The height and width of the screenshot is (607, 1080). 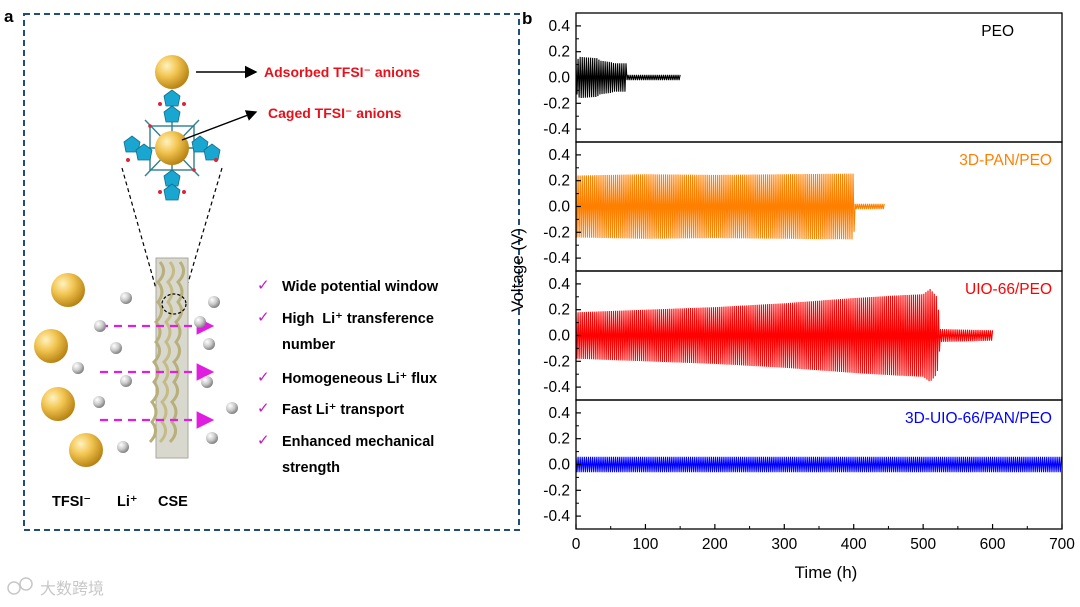 I want to click on voltage-panel-0: 0.4 0.2 0.0 -0.2 -0.4 PEO, so click(x=803, y=77).